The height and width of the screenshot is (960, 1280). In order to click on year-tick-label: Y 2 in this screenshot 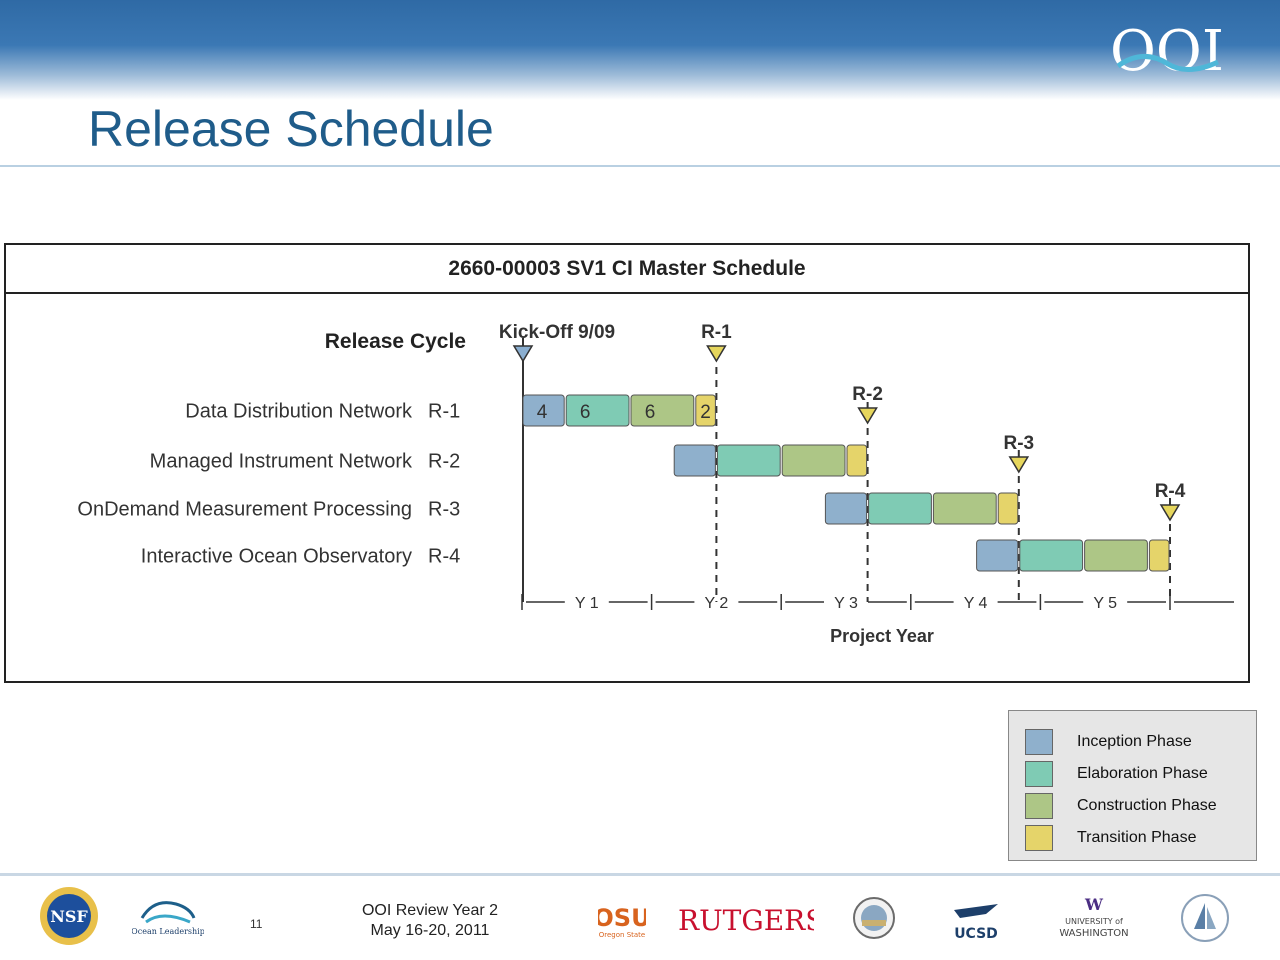, I will do `click(717, 603)`.